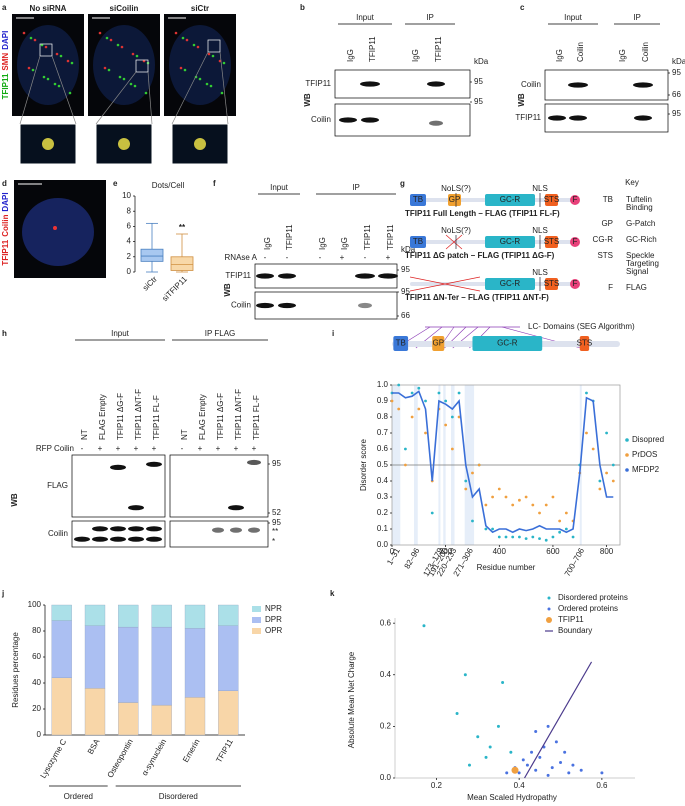  I want to click on domain-label: TB, so click(418, 241).